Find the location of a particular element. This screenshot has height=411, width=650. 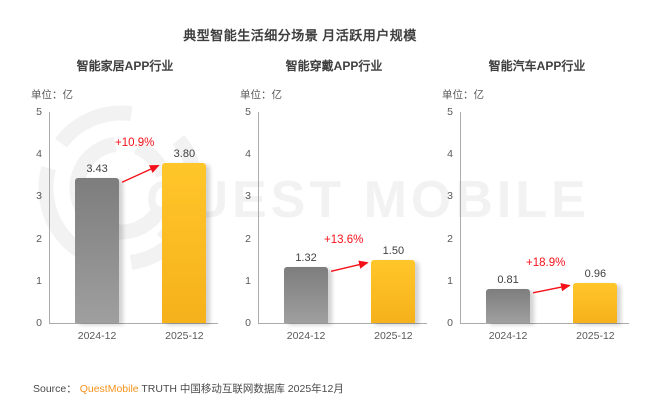

growth-rate-label: +13.6% is located at coordinates (344, 239).